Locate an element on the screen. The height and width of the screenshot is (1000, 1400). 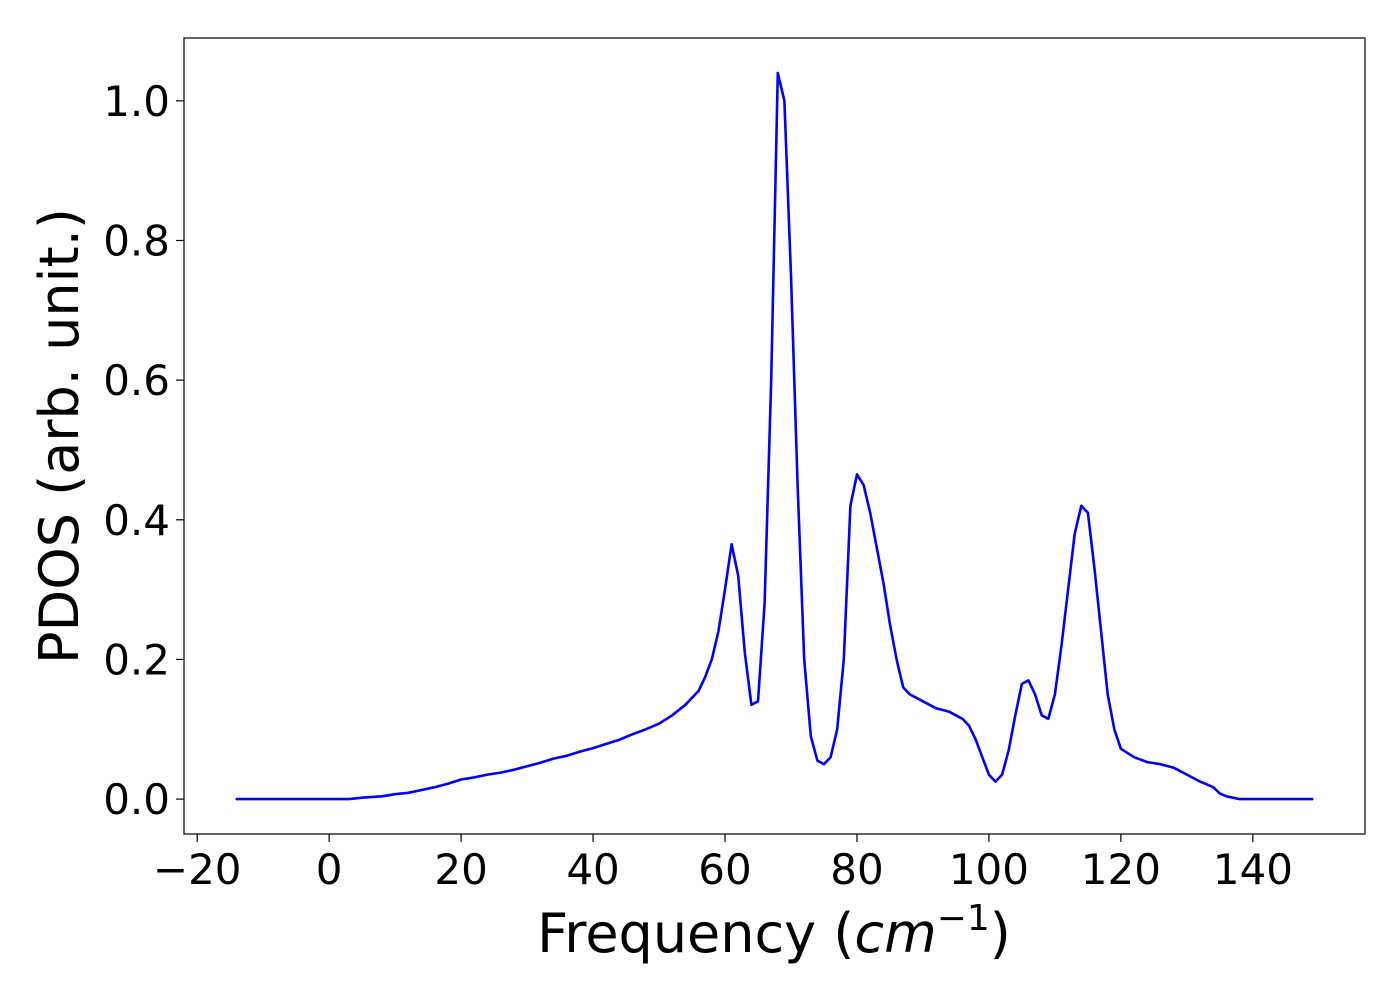
y-tick-label: 0.4 is located at coordinates (136, 520).